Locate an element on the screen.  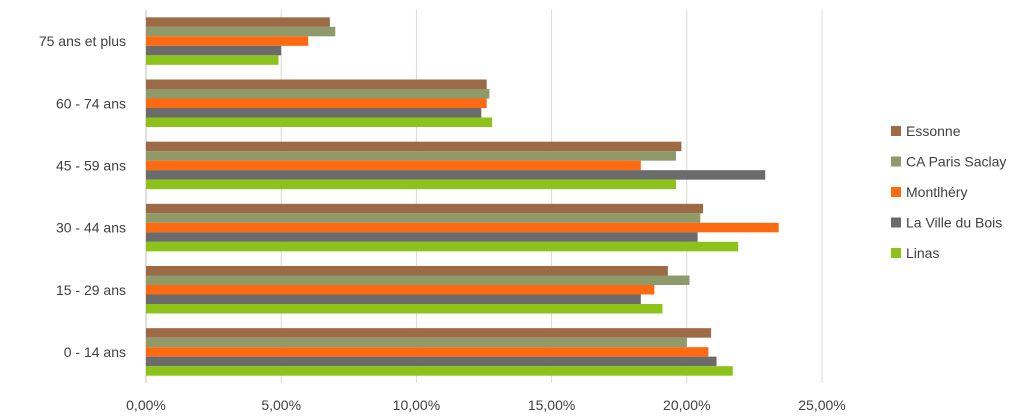
legend-label: La Ville du Bois is located at coordinates (954, 223).